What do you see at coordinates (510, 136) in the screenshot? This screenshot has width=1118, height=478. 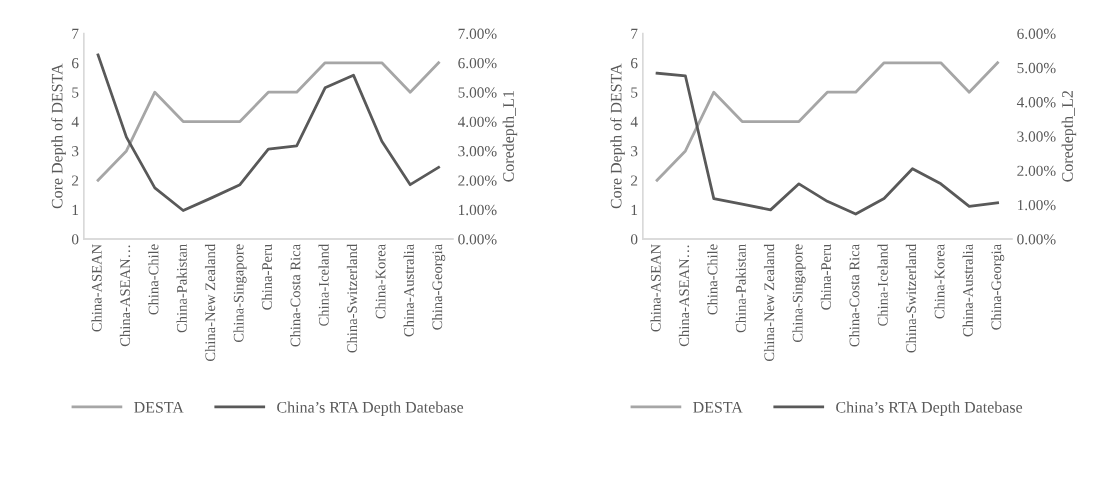 I see `y2-axis-title: Coredepth_L1` at bounding box center [510, 136].